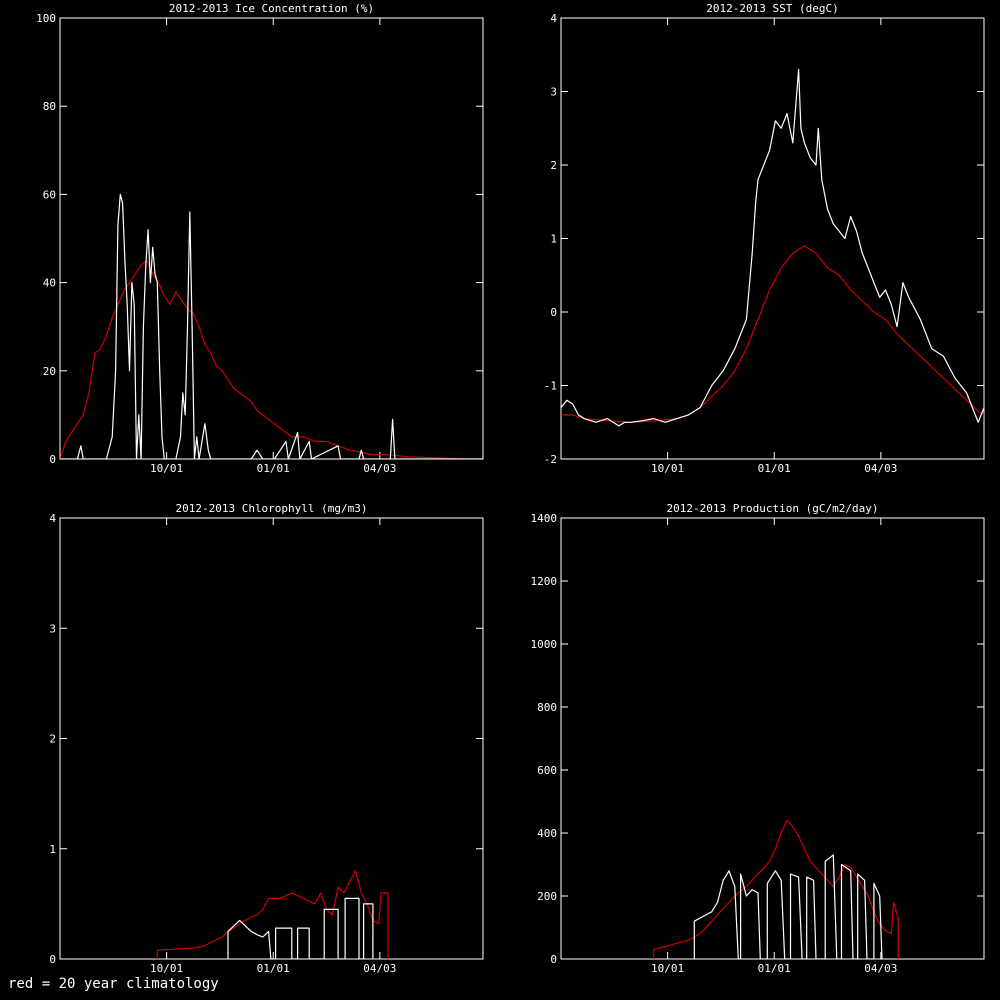 This screenshot has width=1000, height=1000. Describe the element at coordinates (550, 386) in the screenshot. I see `sst-ytick-label: -1` at that location.